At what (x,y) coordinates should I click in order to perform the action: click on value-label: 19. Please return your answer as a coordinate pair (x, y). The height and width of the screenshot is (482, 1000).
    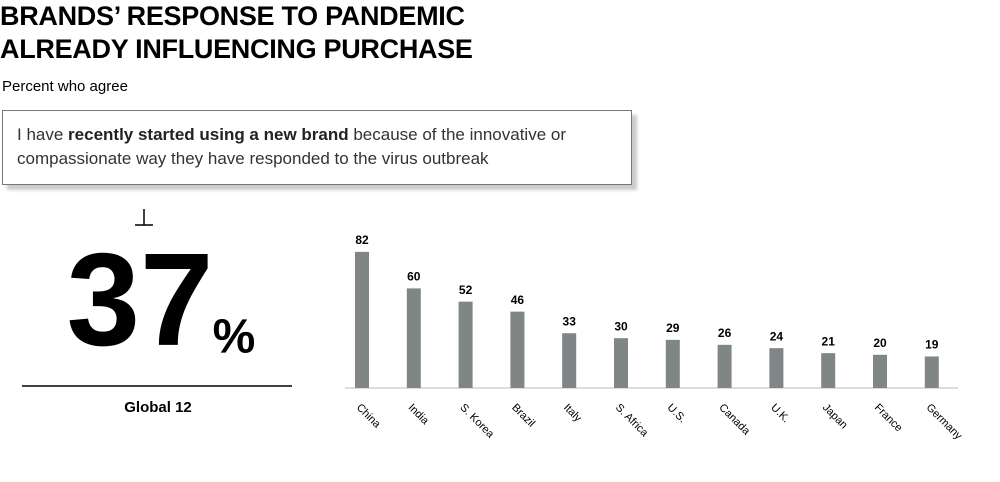
    Looking at the image, I should click on (932, 345).